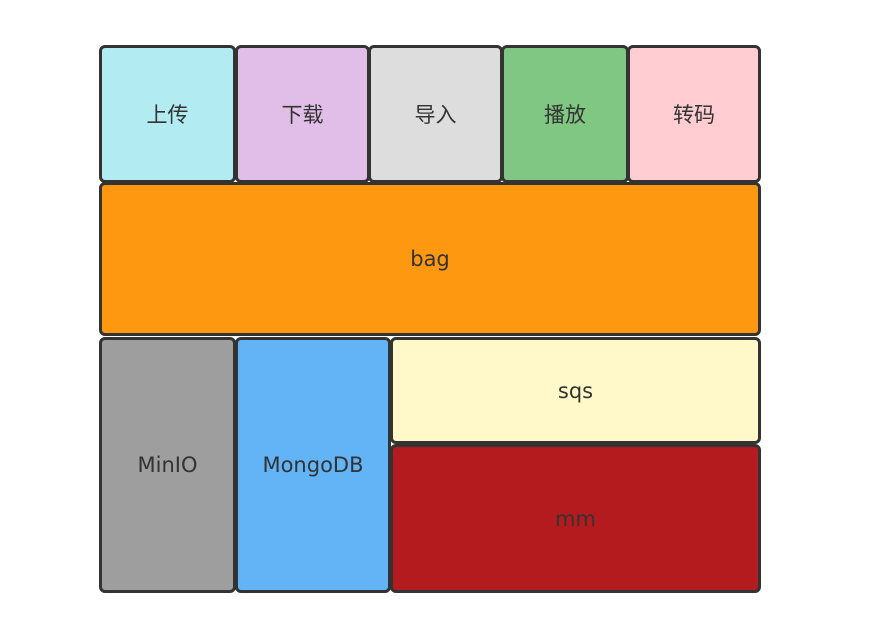 The image size is (887, 636). I want to click on box-download: 下载, so click(302, 114).